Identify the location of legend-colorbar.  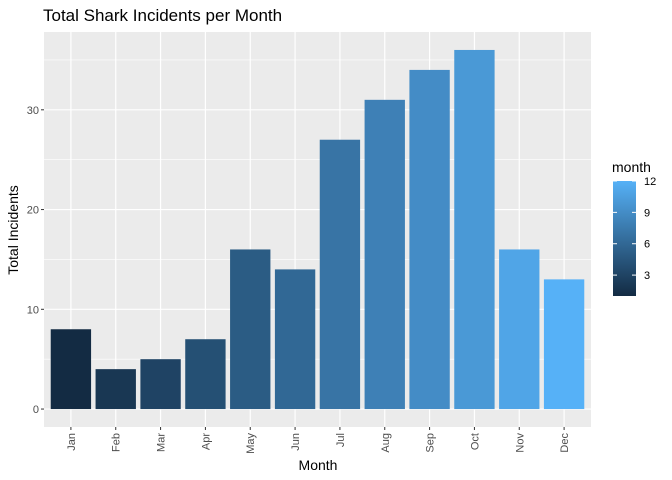
(624, 238).